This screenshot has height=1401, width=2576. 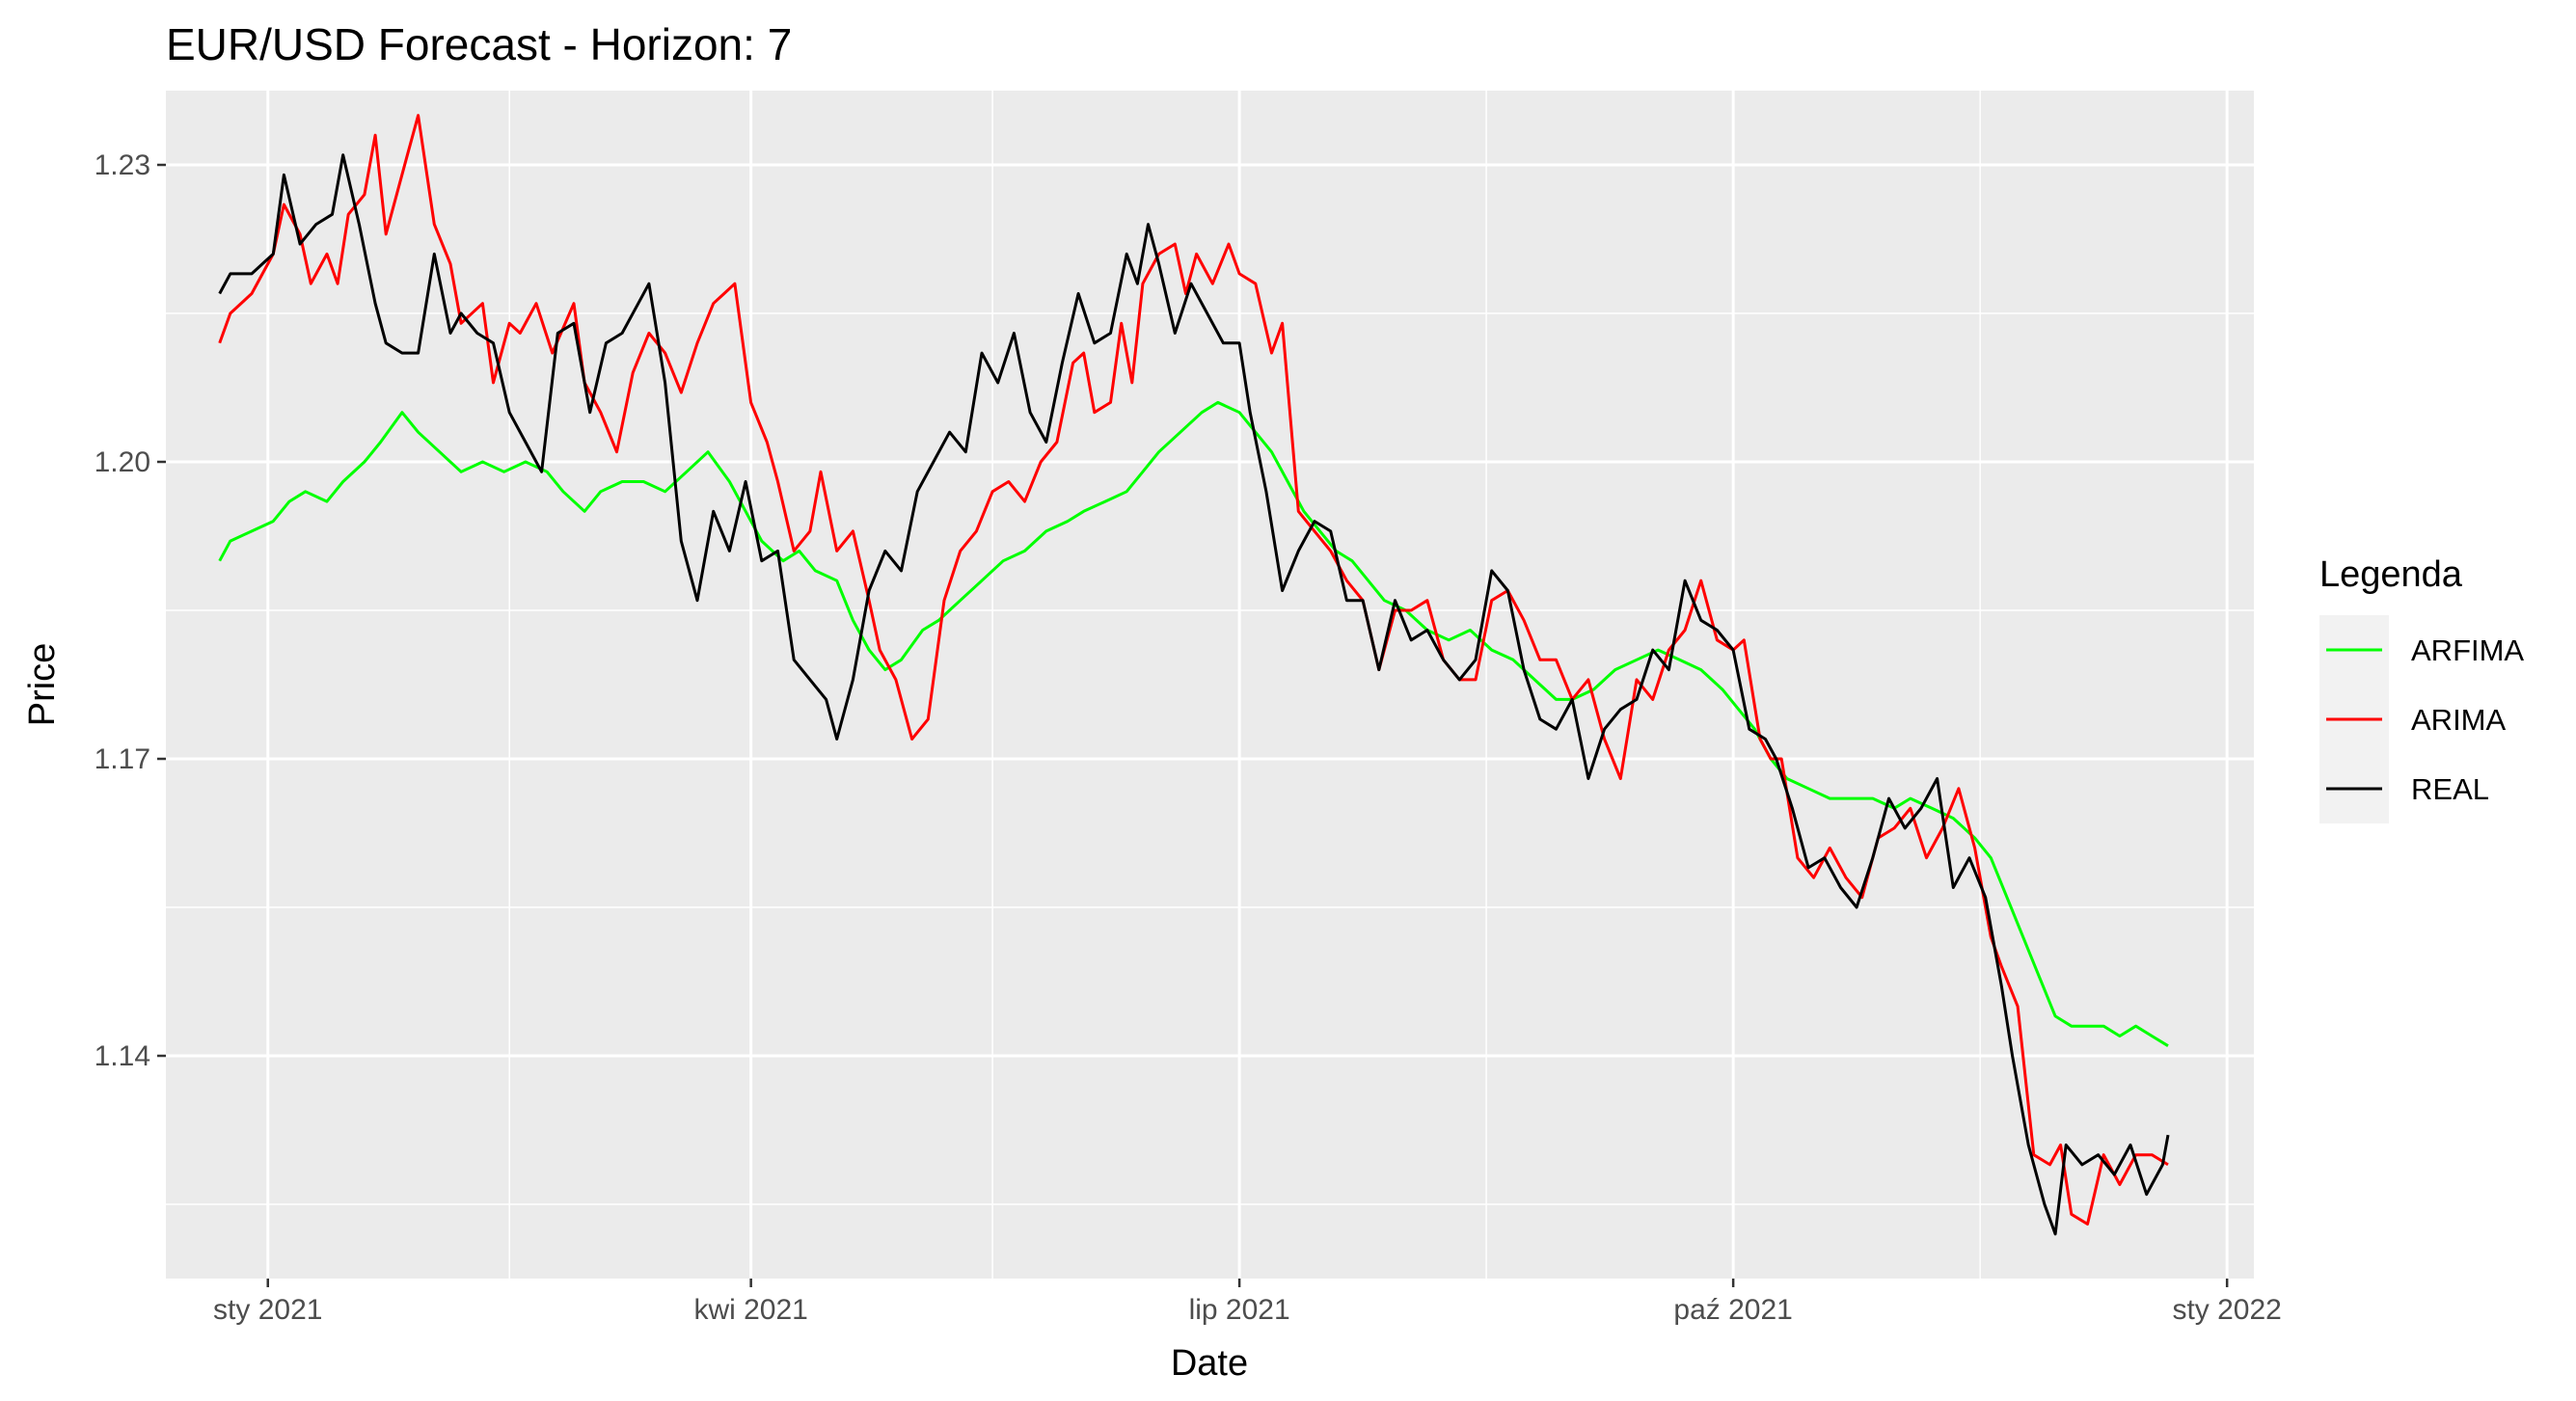 I want to click on x-axis: sty 2021 kwi 2021 lip 2021 paź 2021 sty 2022, so click(x=1247, y=1302).